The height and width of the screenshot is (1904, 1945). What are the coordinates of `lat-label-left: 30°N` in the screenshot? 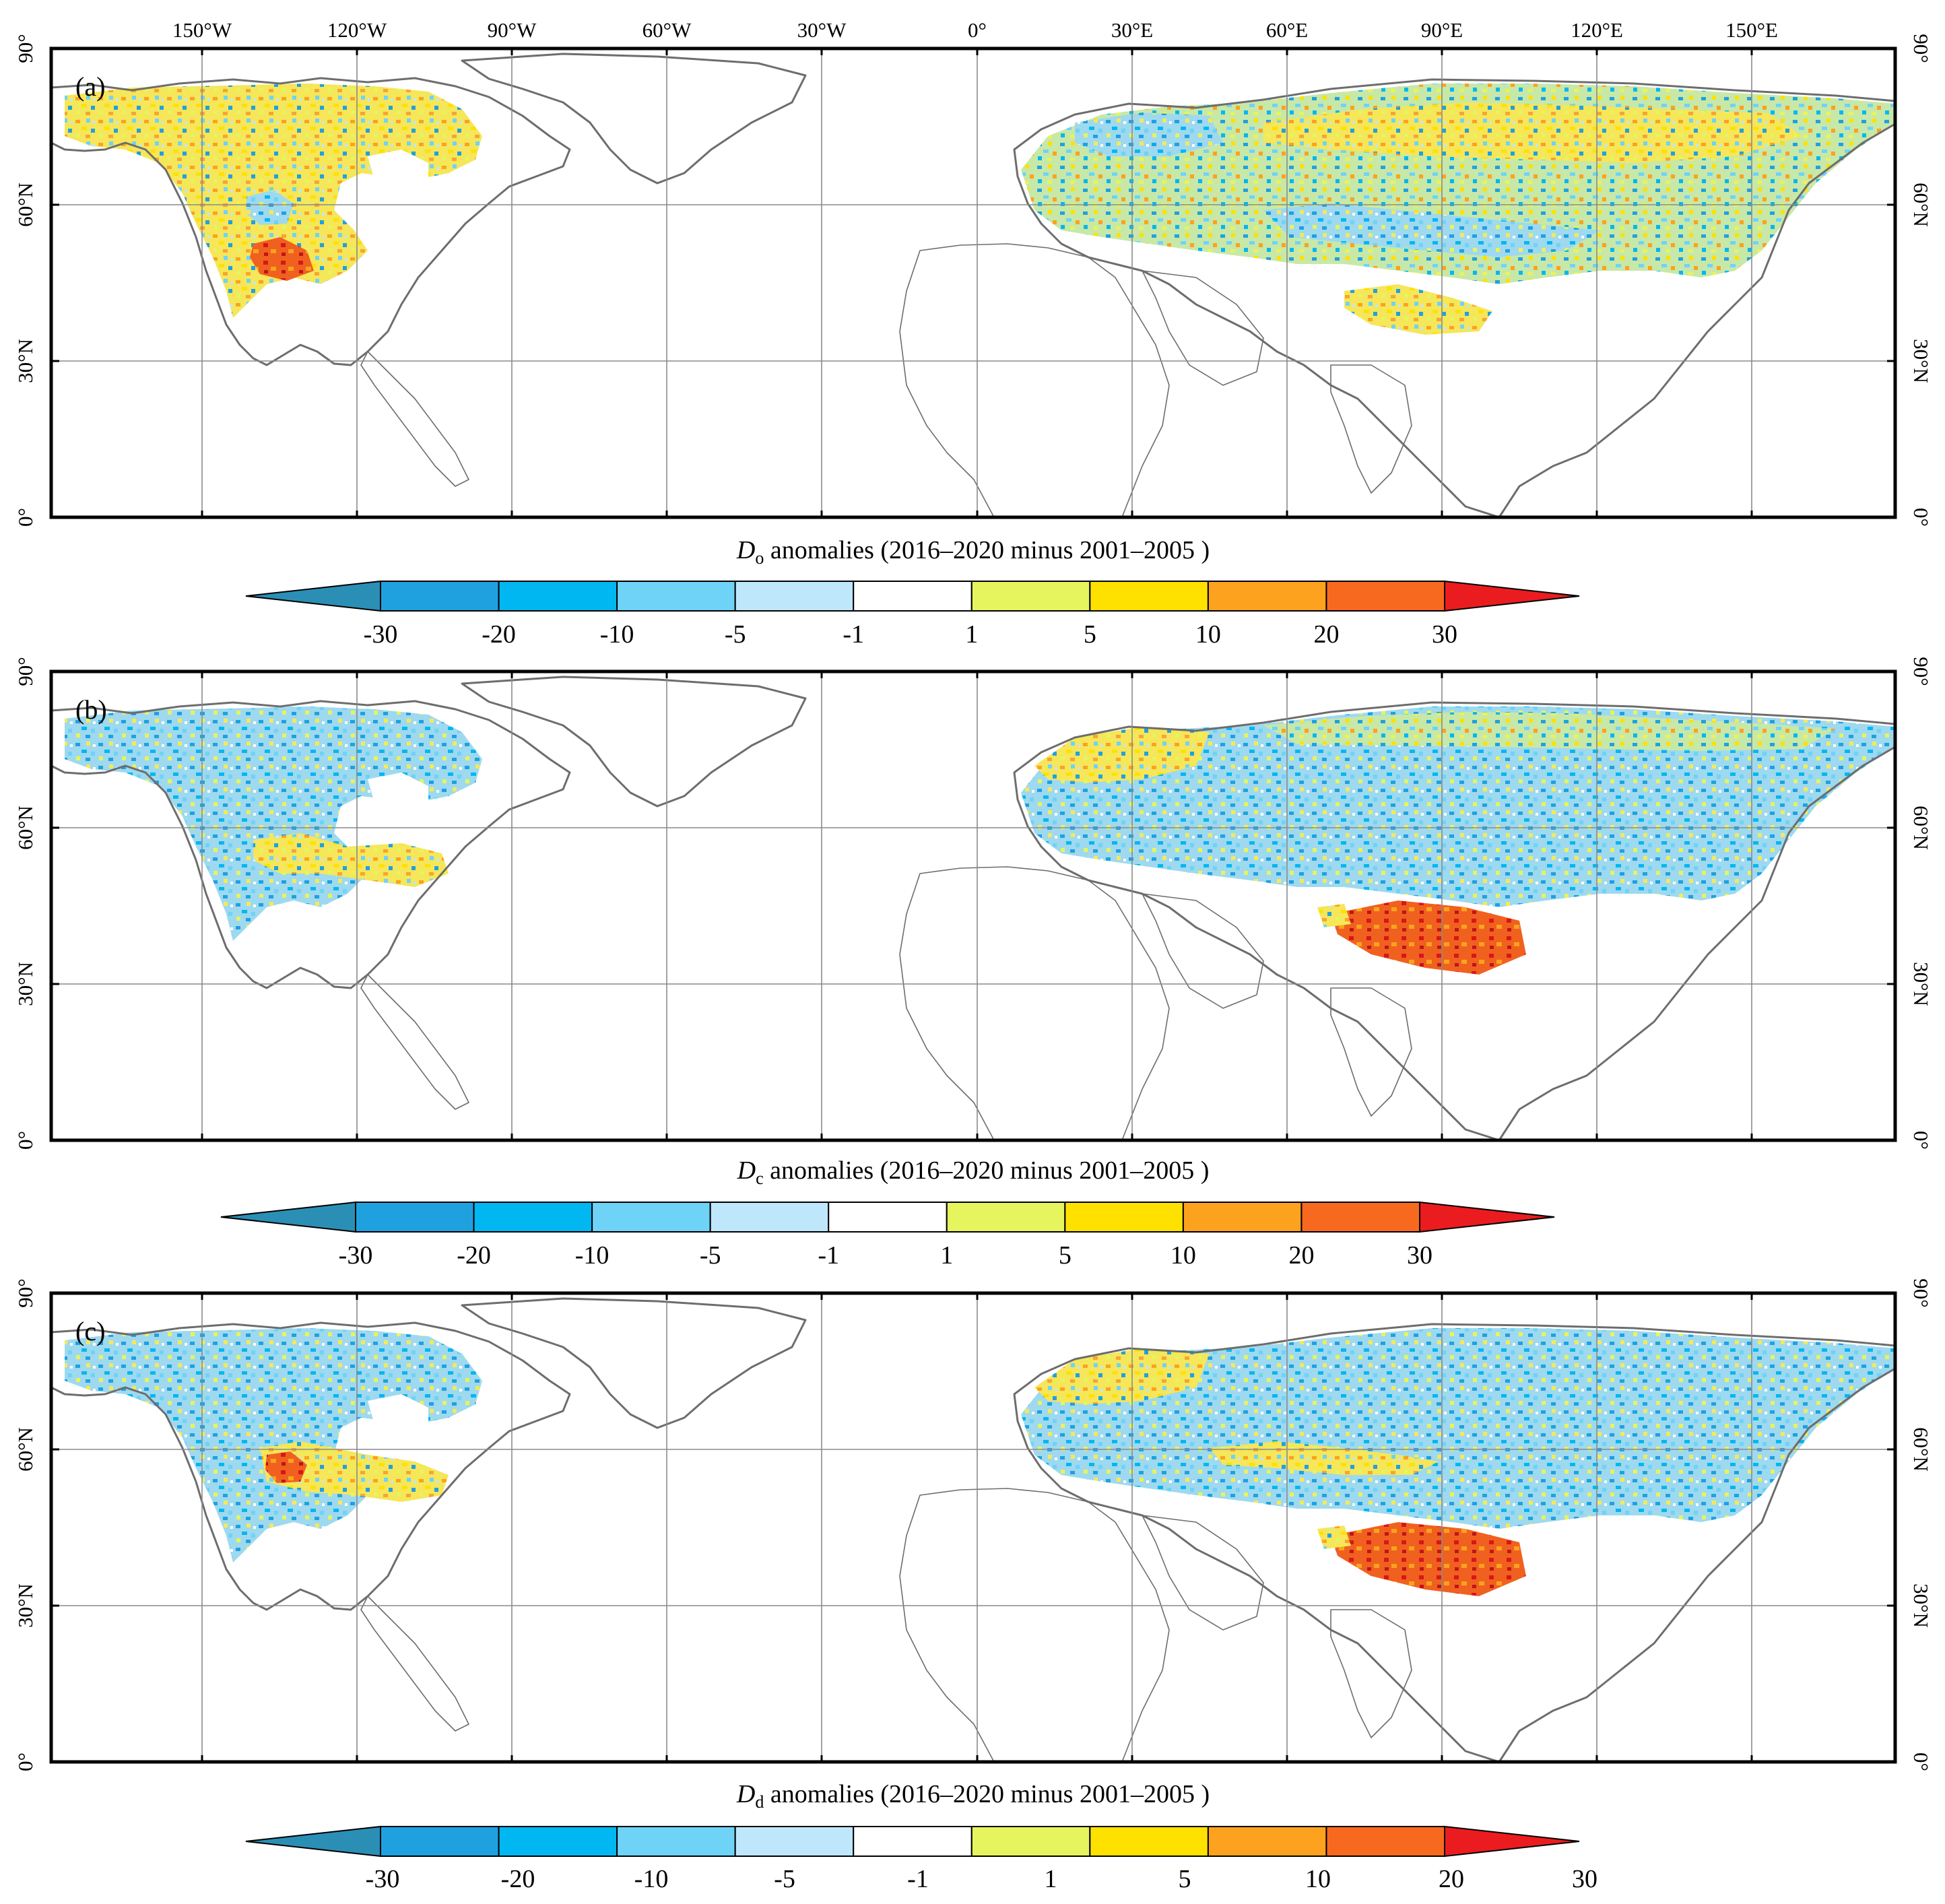 It's located at (25, 984).